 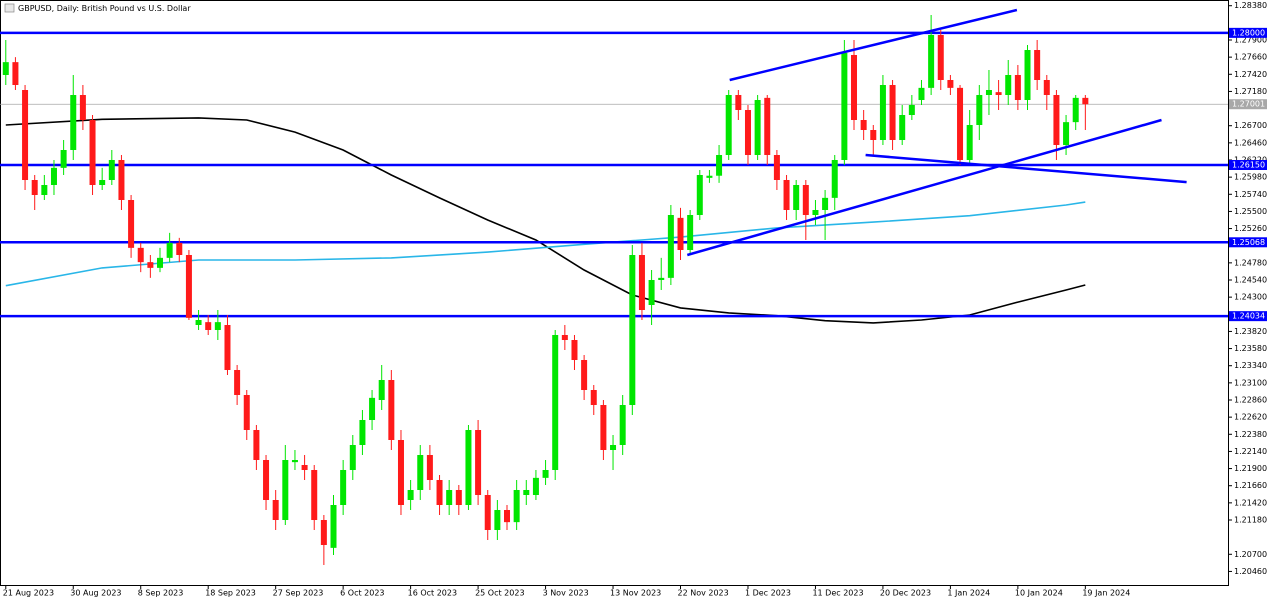 What do you see at coordinates (968, 593) in the screenshot?
I see `x-tick-label: 1 Jan 2024` at bounding box center [968, 593].